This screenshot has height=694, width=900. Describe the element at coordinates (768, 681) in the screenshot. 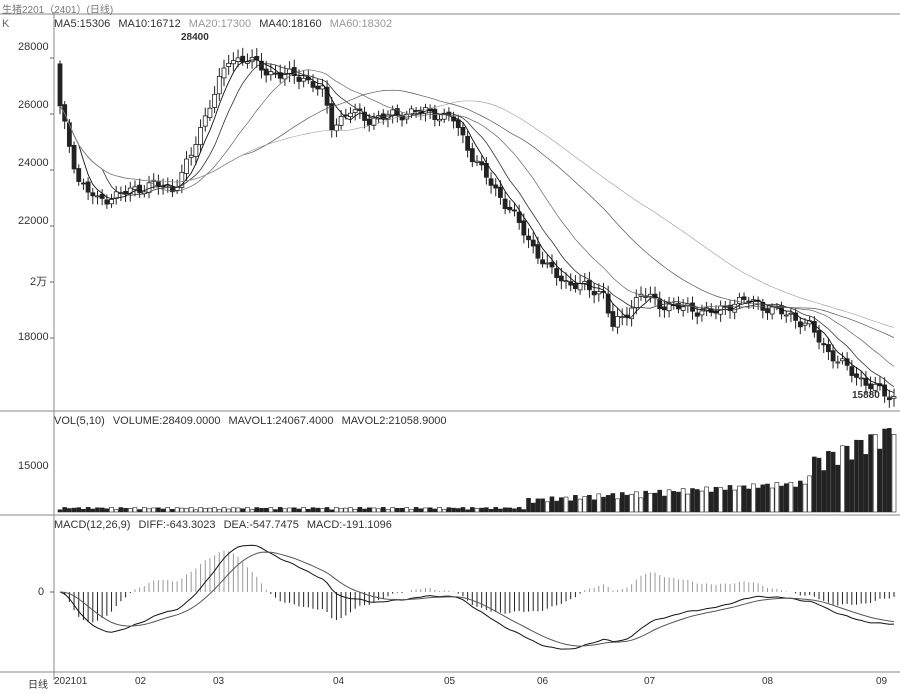

I see `x-tick-08: 08` at that location.